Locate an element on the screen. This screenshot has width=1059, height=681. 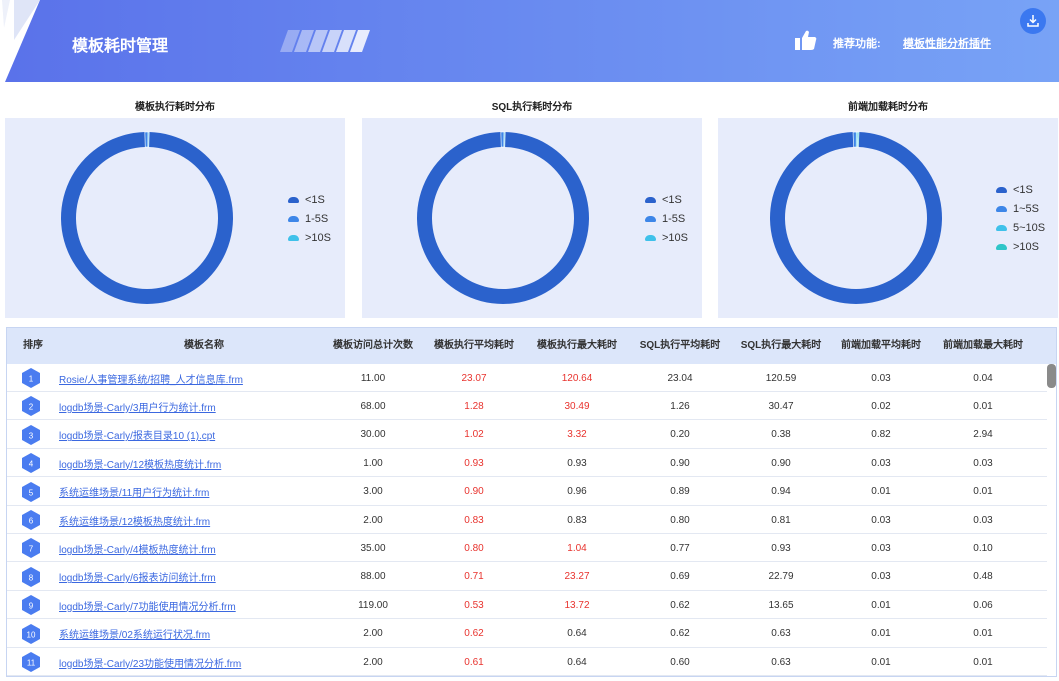
scrollbar-thumb is located at coordinates (1051, 376).